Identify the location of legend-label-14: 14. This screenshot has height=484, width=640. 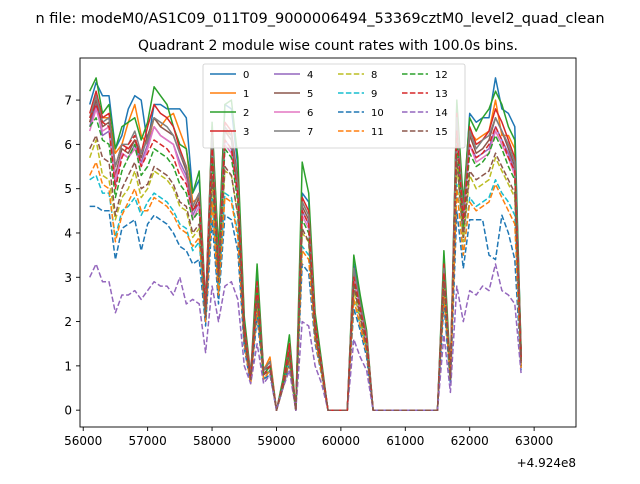
(441, 113).